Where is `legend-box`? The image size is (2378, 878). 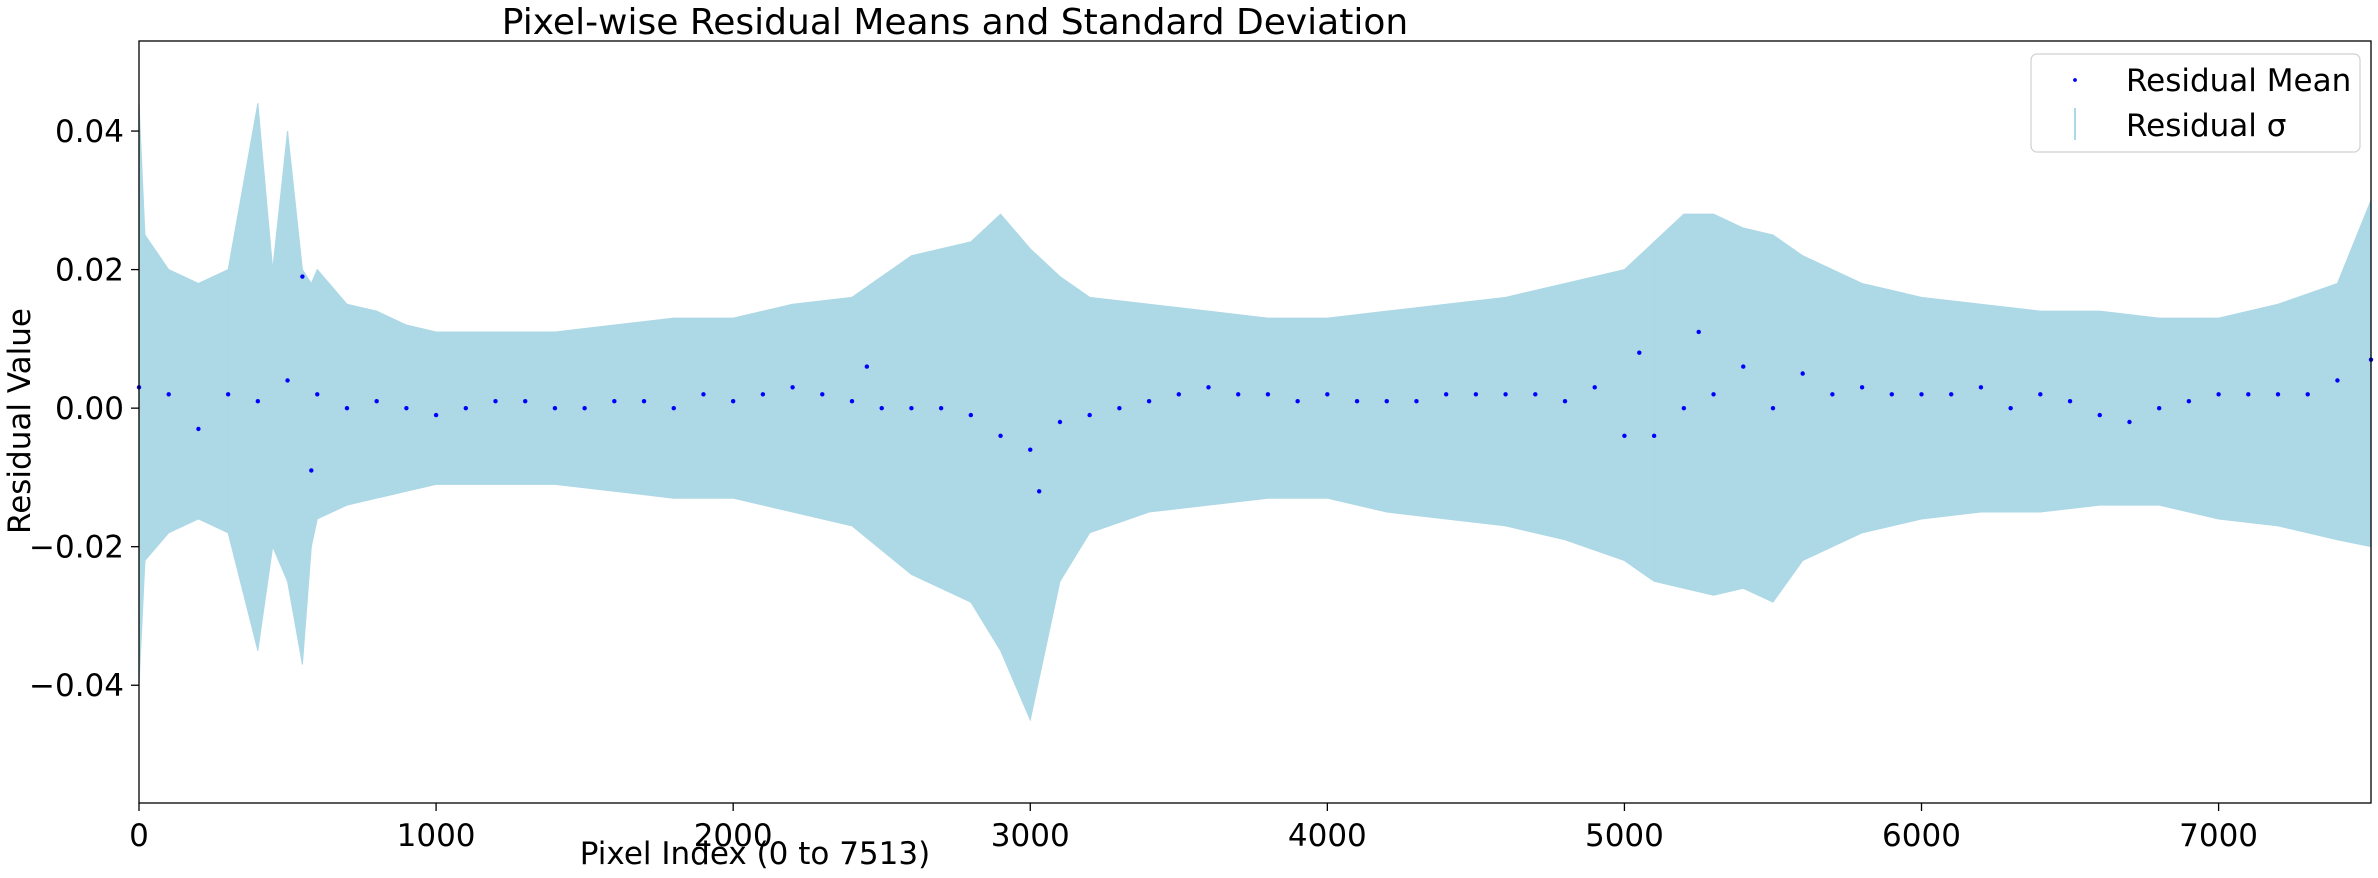
legend-box is located at coordinates (2195, 103).